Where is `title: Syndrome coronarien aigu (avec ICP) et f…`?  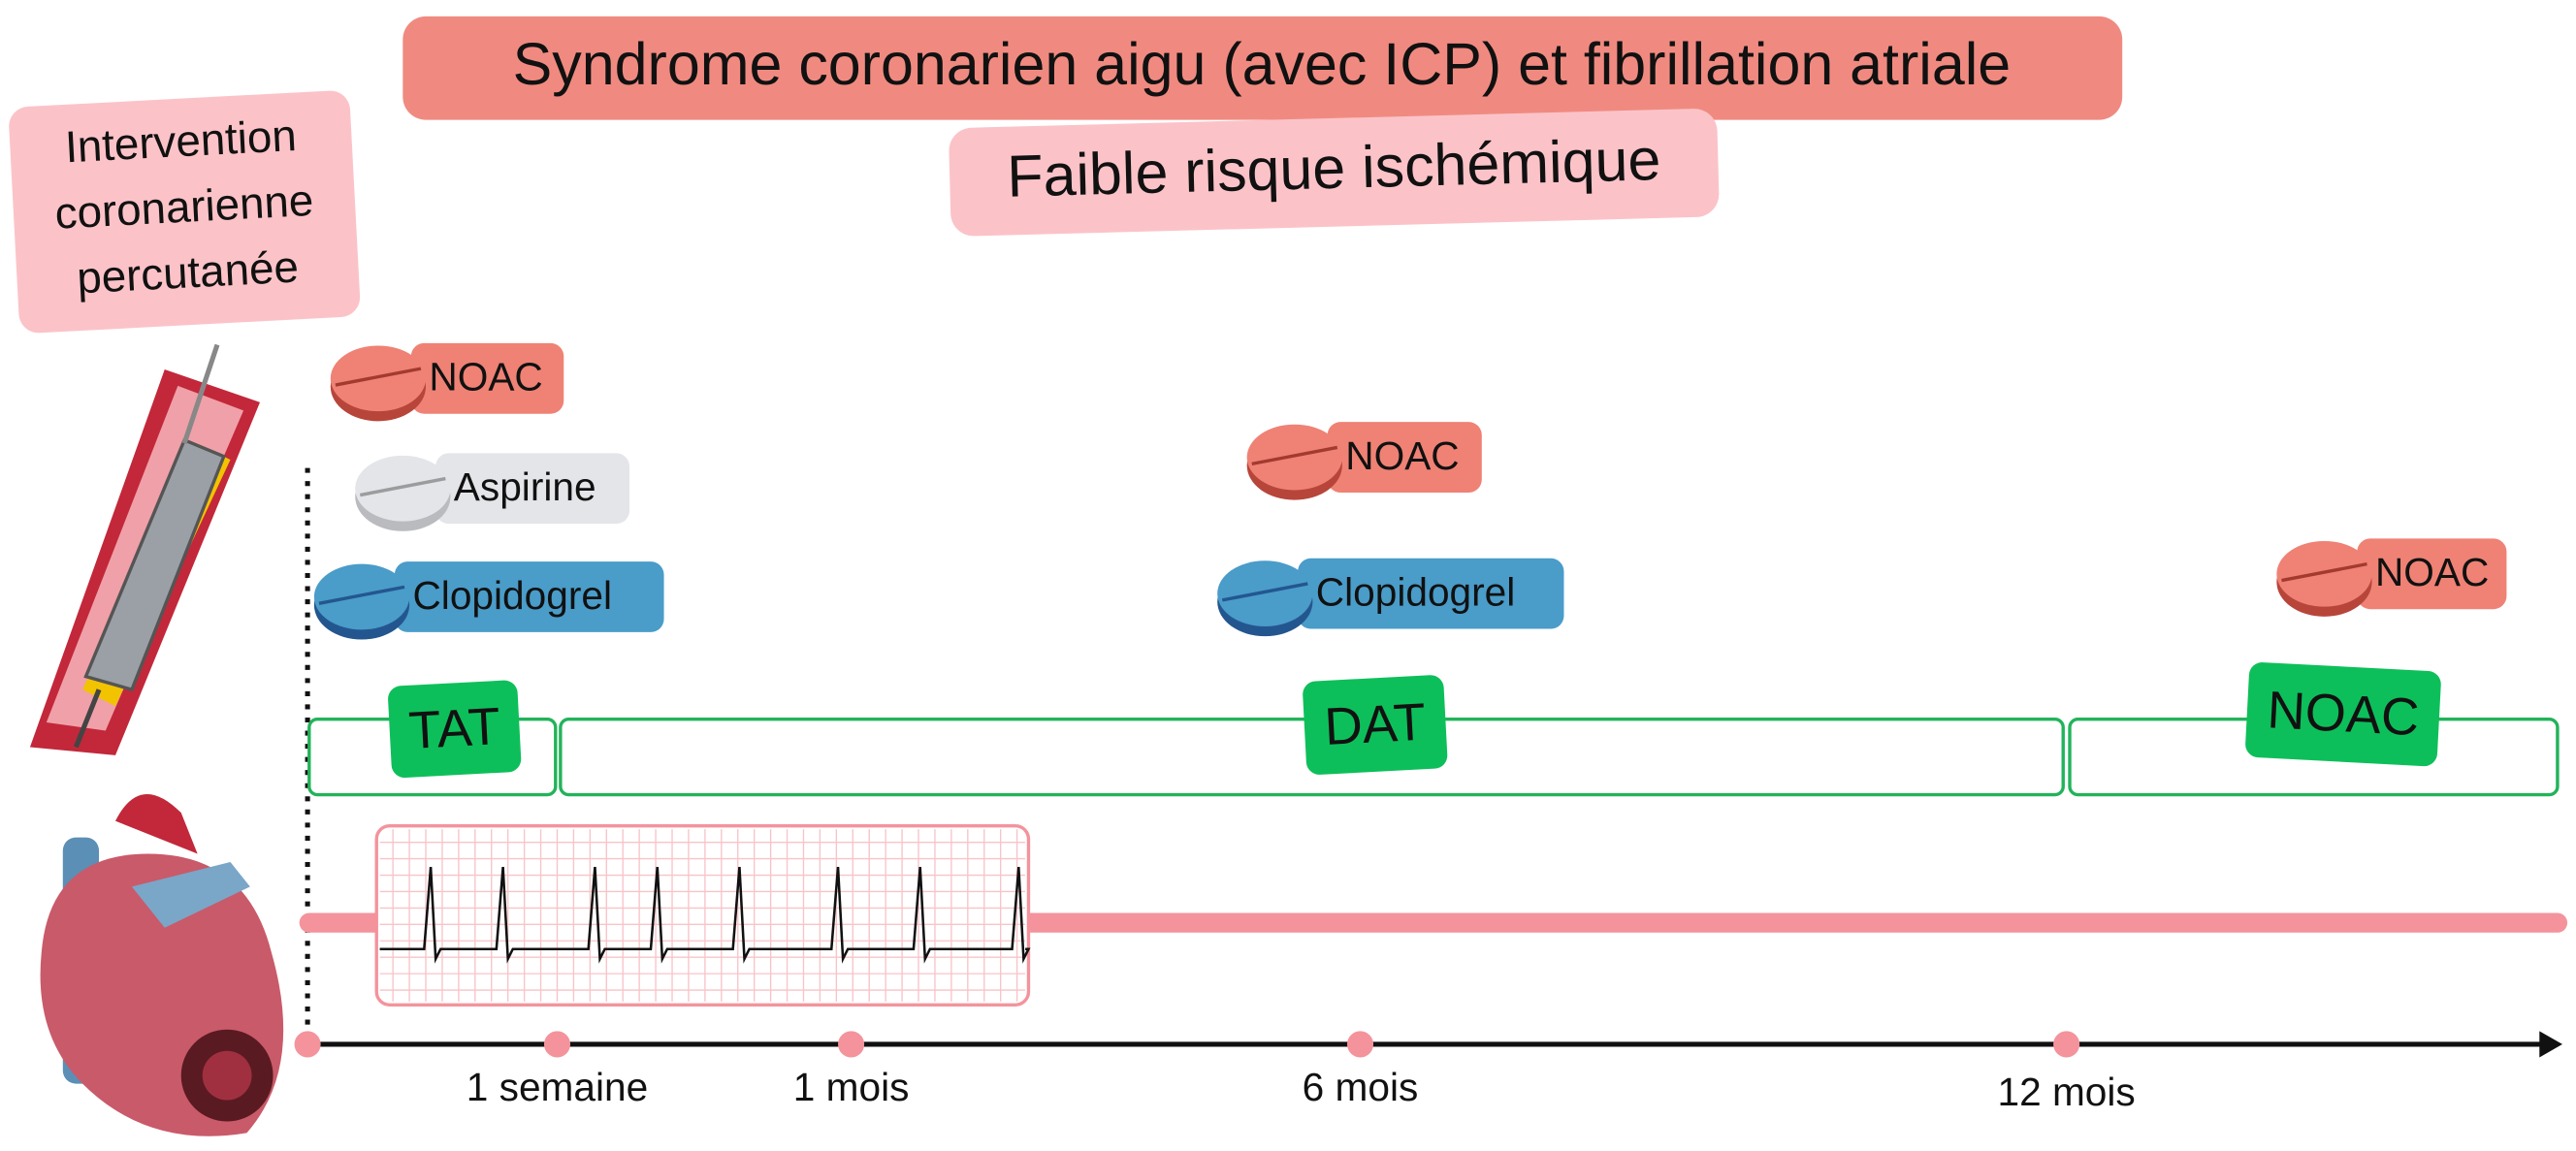 title: Syndrome coronarien aigu (avec ICP) et f… is located at coordinates (1262, 64).